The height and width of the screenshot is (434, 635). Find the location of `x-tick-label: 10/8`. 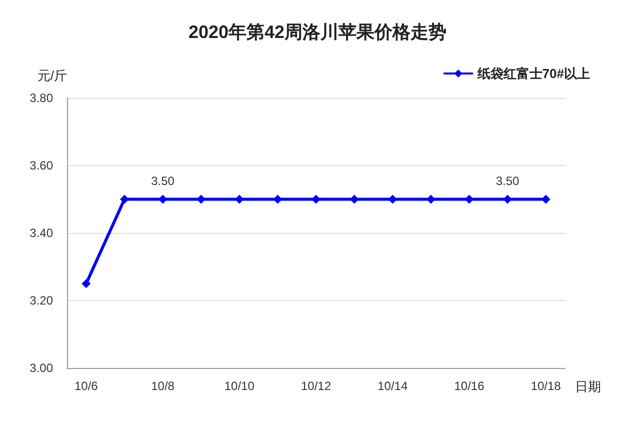

x-tick-label: 10/8 is located at coordinates (163, 386).